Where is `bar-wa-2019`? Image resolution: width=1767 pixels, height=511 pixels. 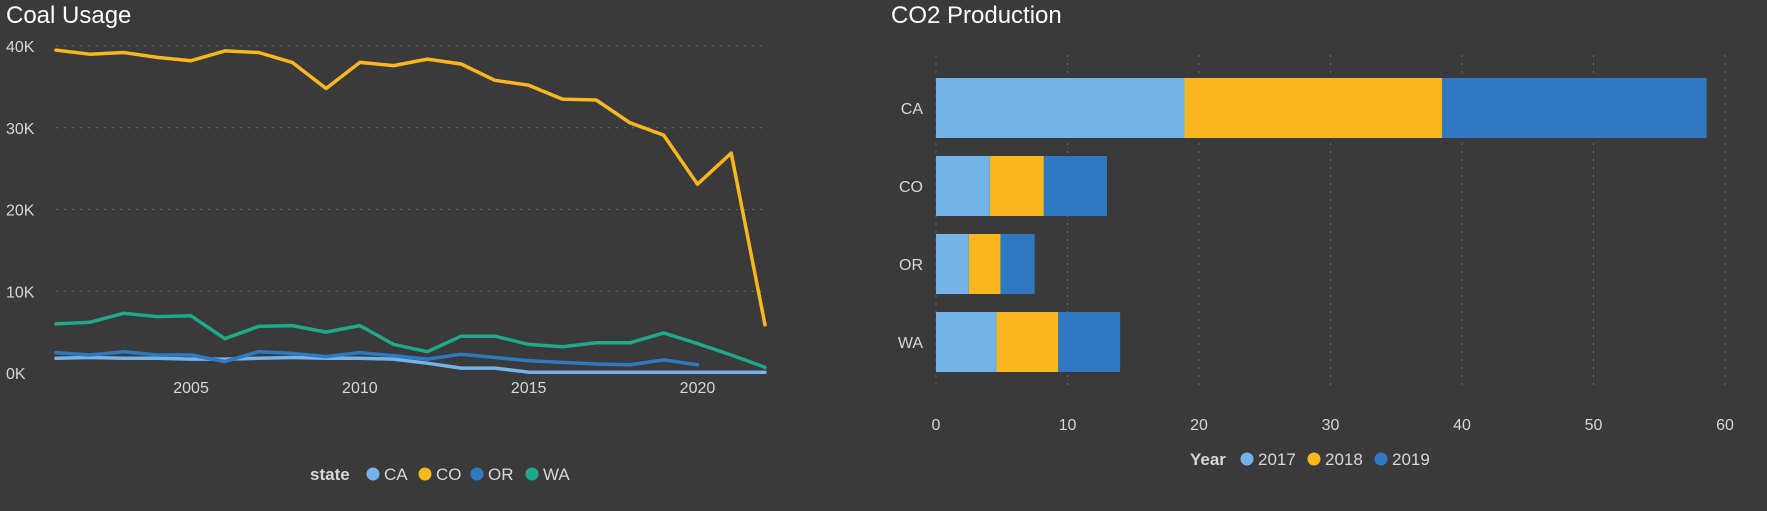 bar-wa-2019 is located at coordinates (1089, 342).